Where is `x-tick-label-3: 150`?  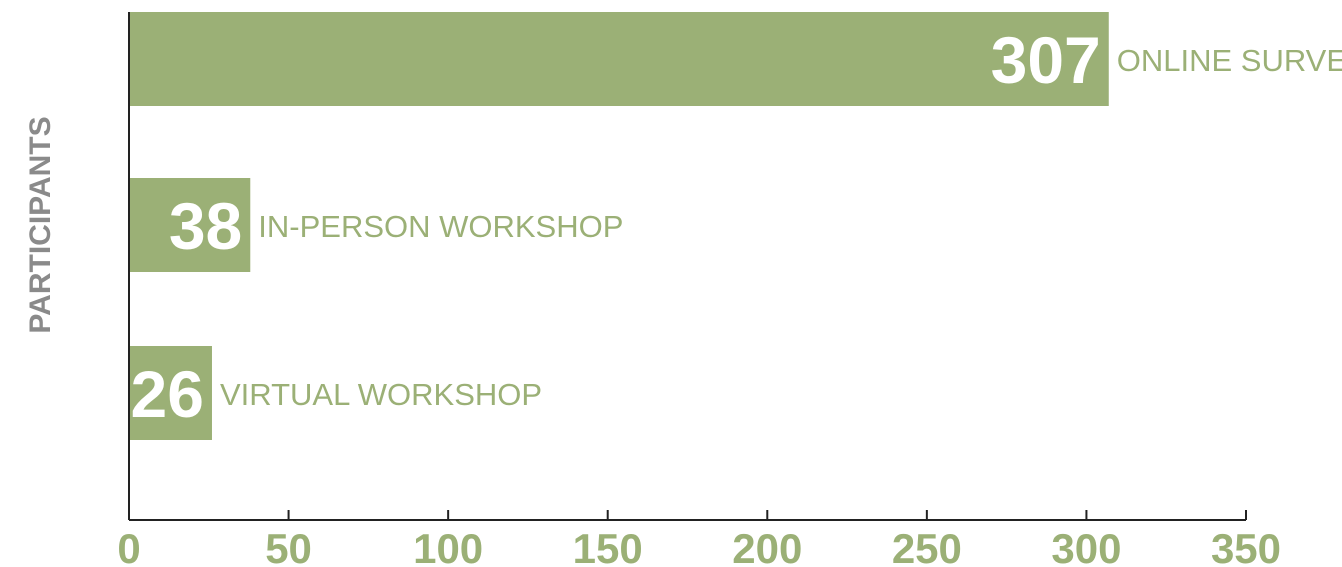 x-tick-label-3: 150 is located at coordinates (608, 546).